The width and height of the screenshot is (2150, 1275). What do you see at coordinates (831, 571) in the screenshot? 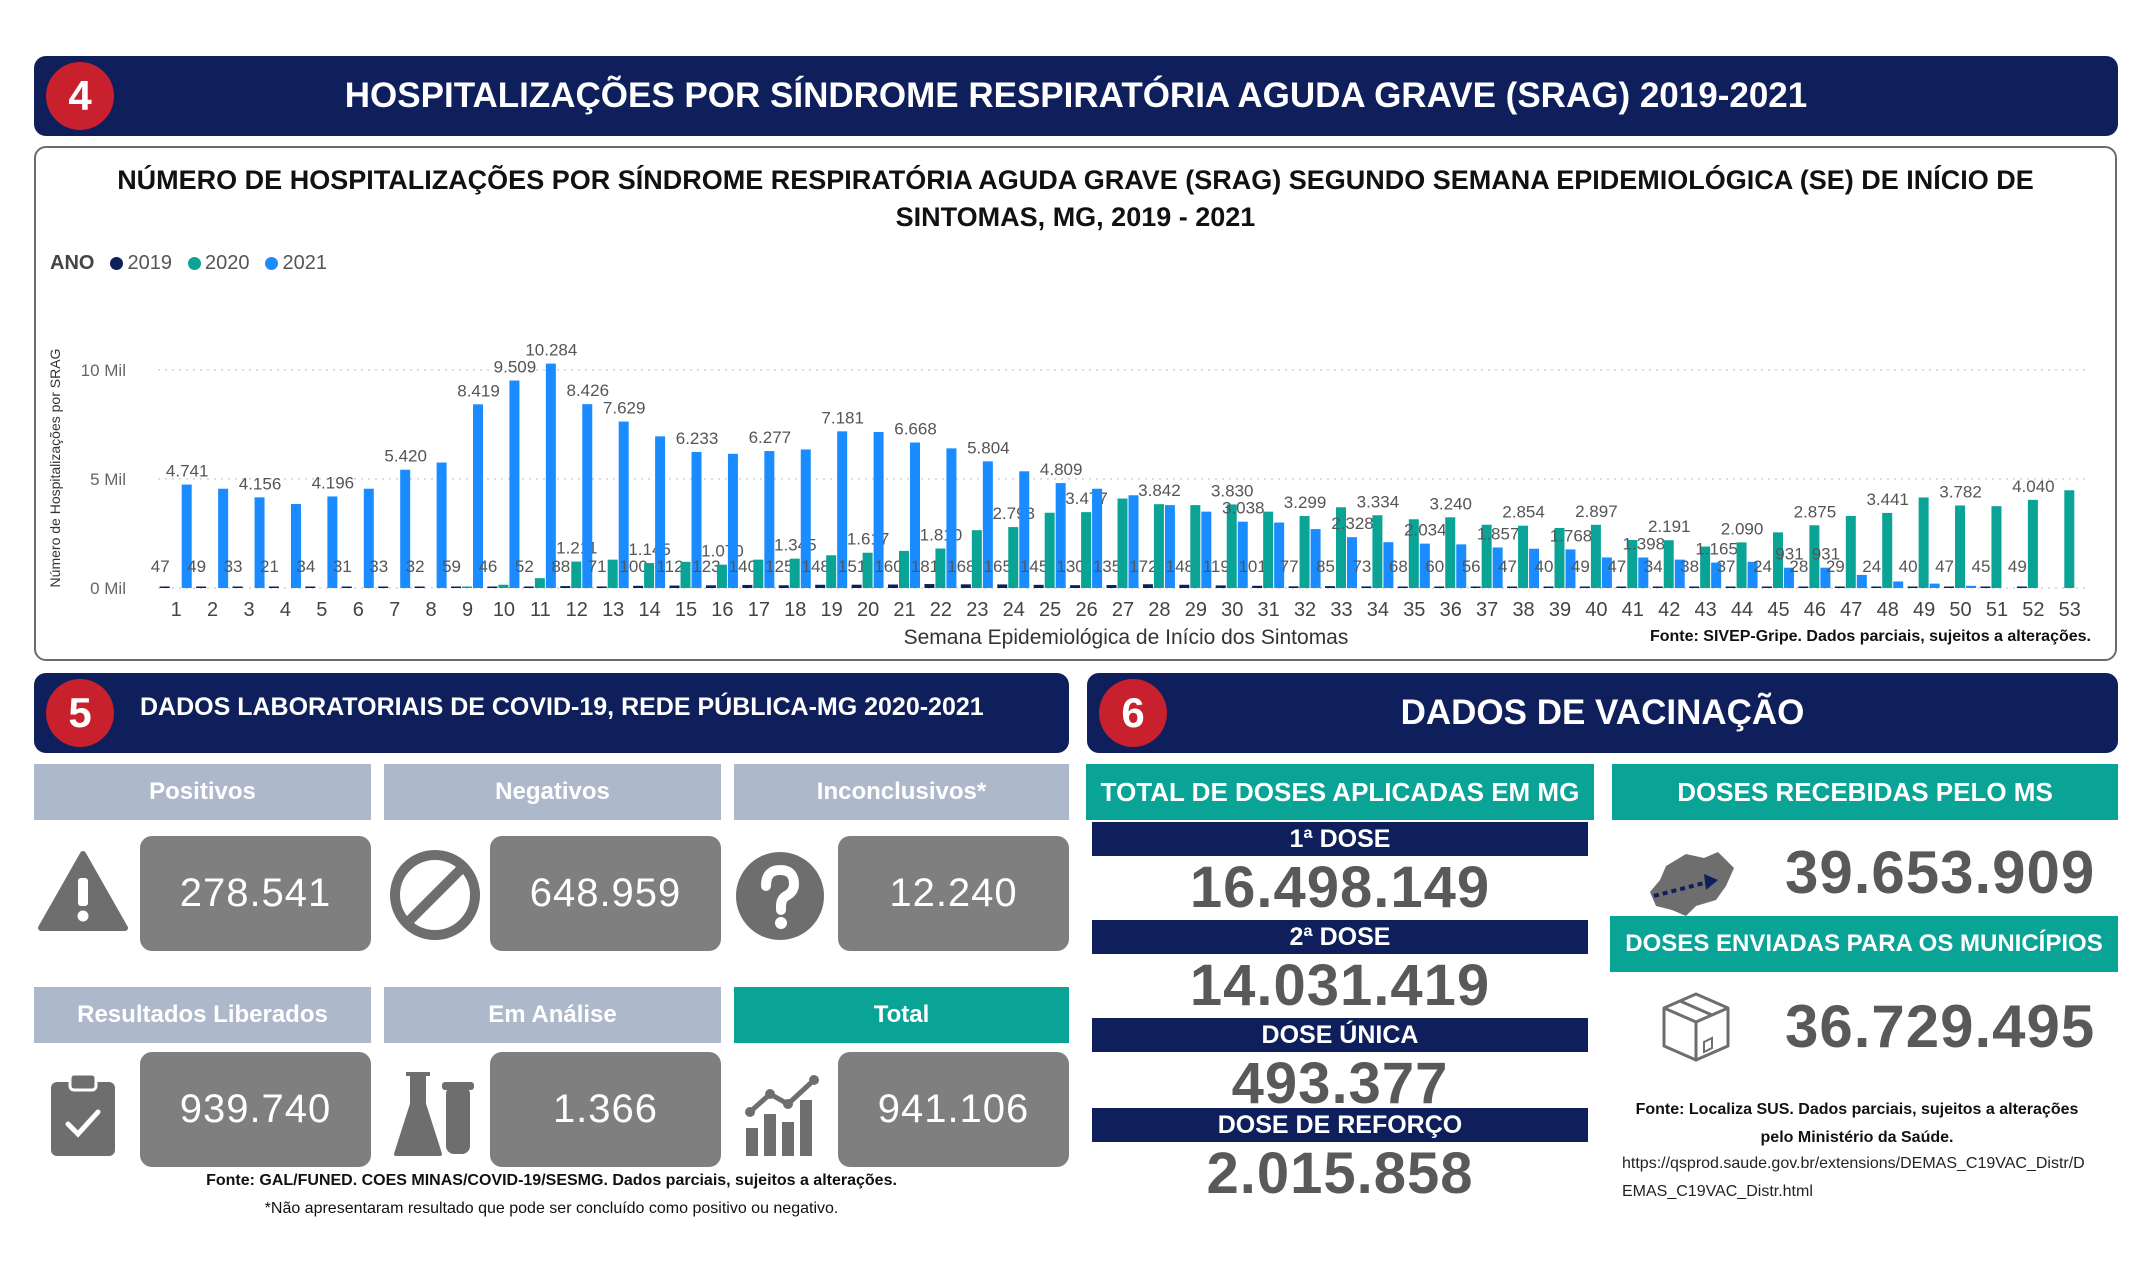
I see `bar-2020-se19` at bounding box center [831, 571].